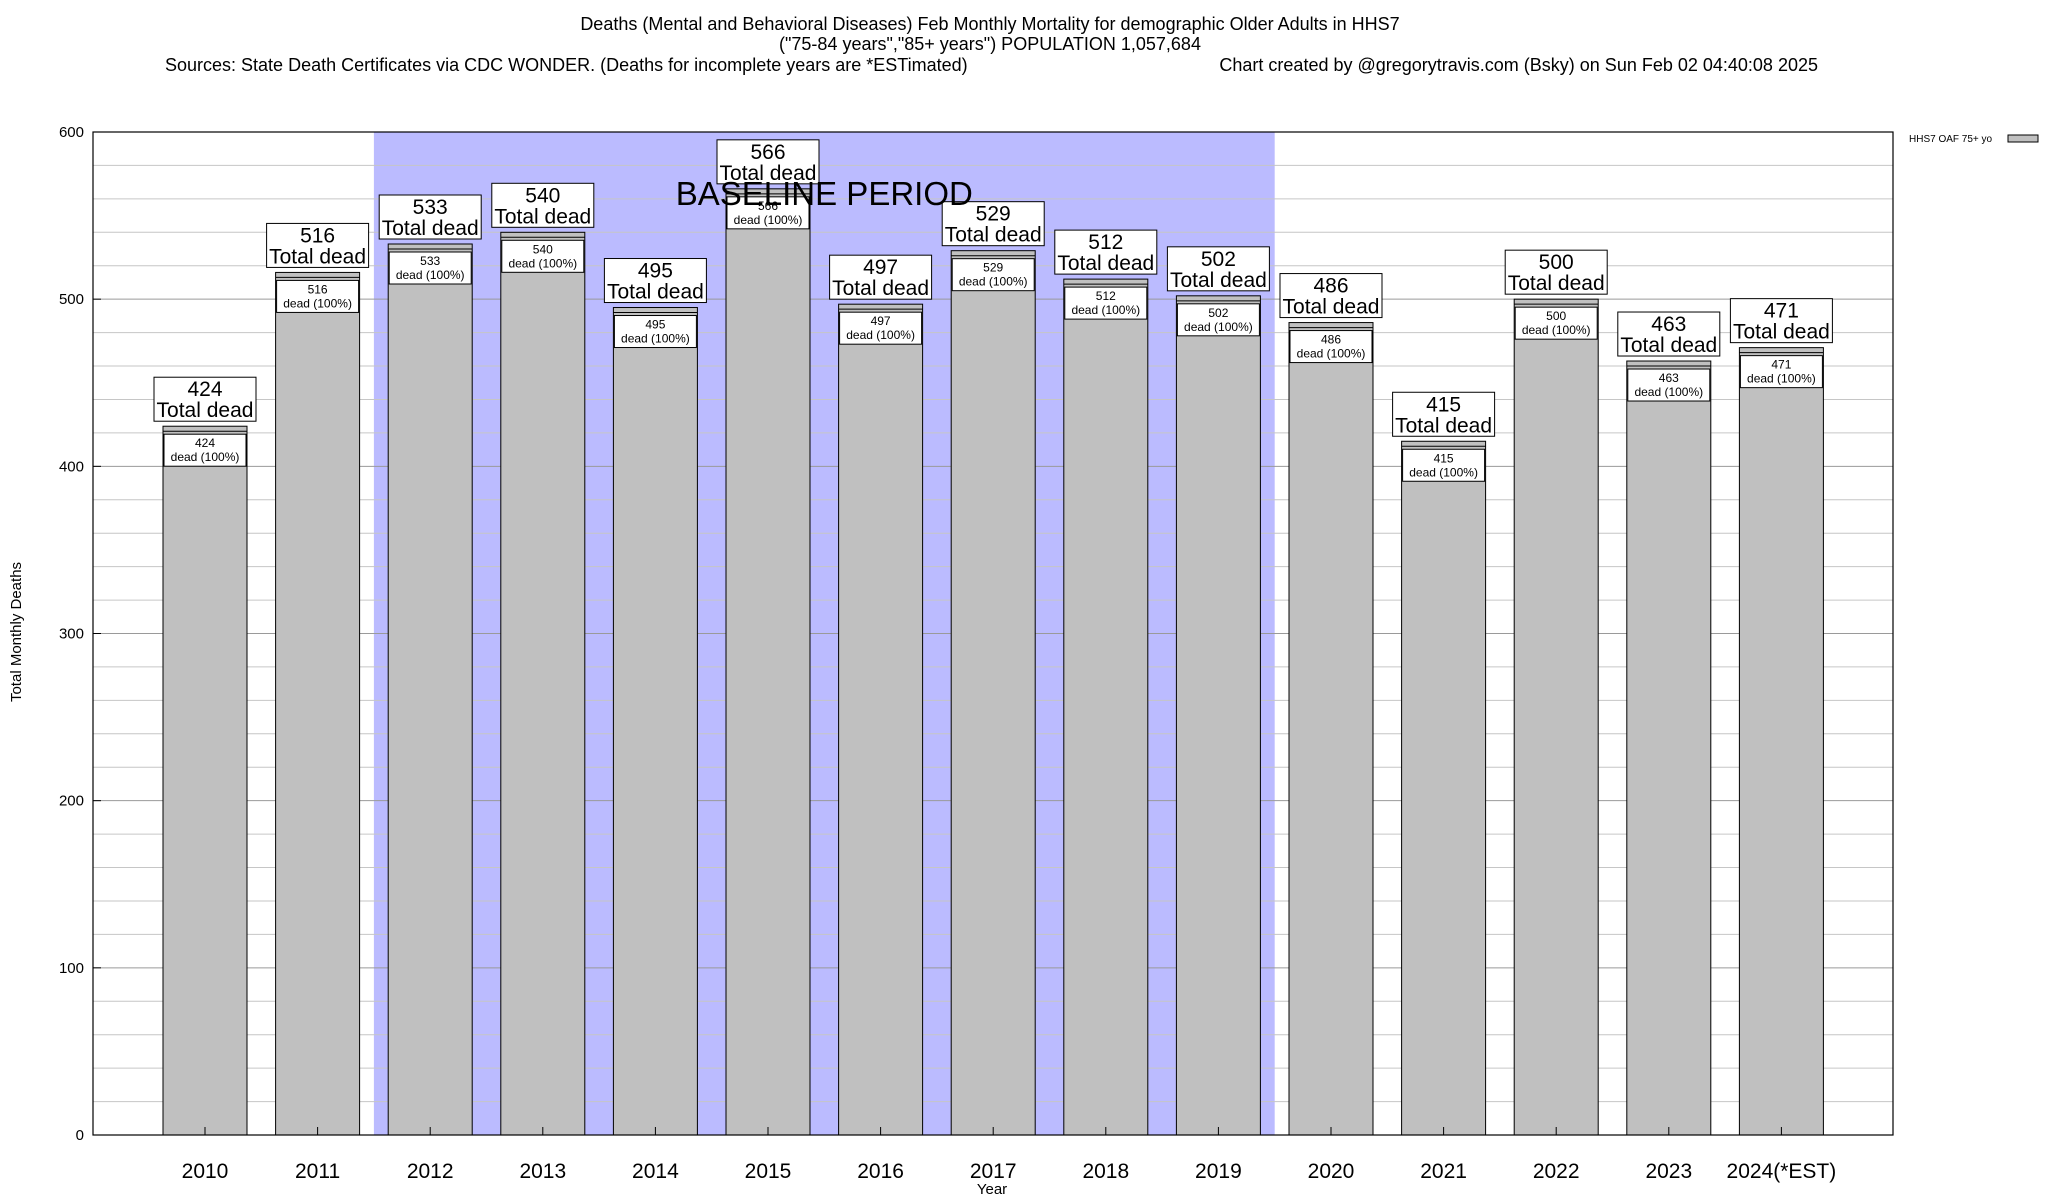  What do you see at coordinates (881, 321) in the screenshot?
I see `inner-label-value: 497` at bounding box center [881, 321].